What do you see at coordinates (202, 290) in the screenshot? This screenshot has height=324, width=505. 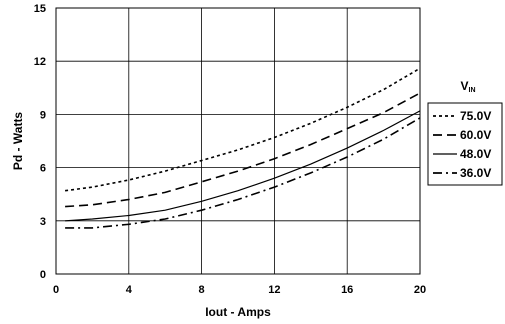 I see `x-tick-label: 8` at bounding box center [202, 290].